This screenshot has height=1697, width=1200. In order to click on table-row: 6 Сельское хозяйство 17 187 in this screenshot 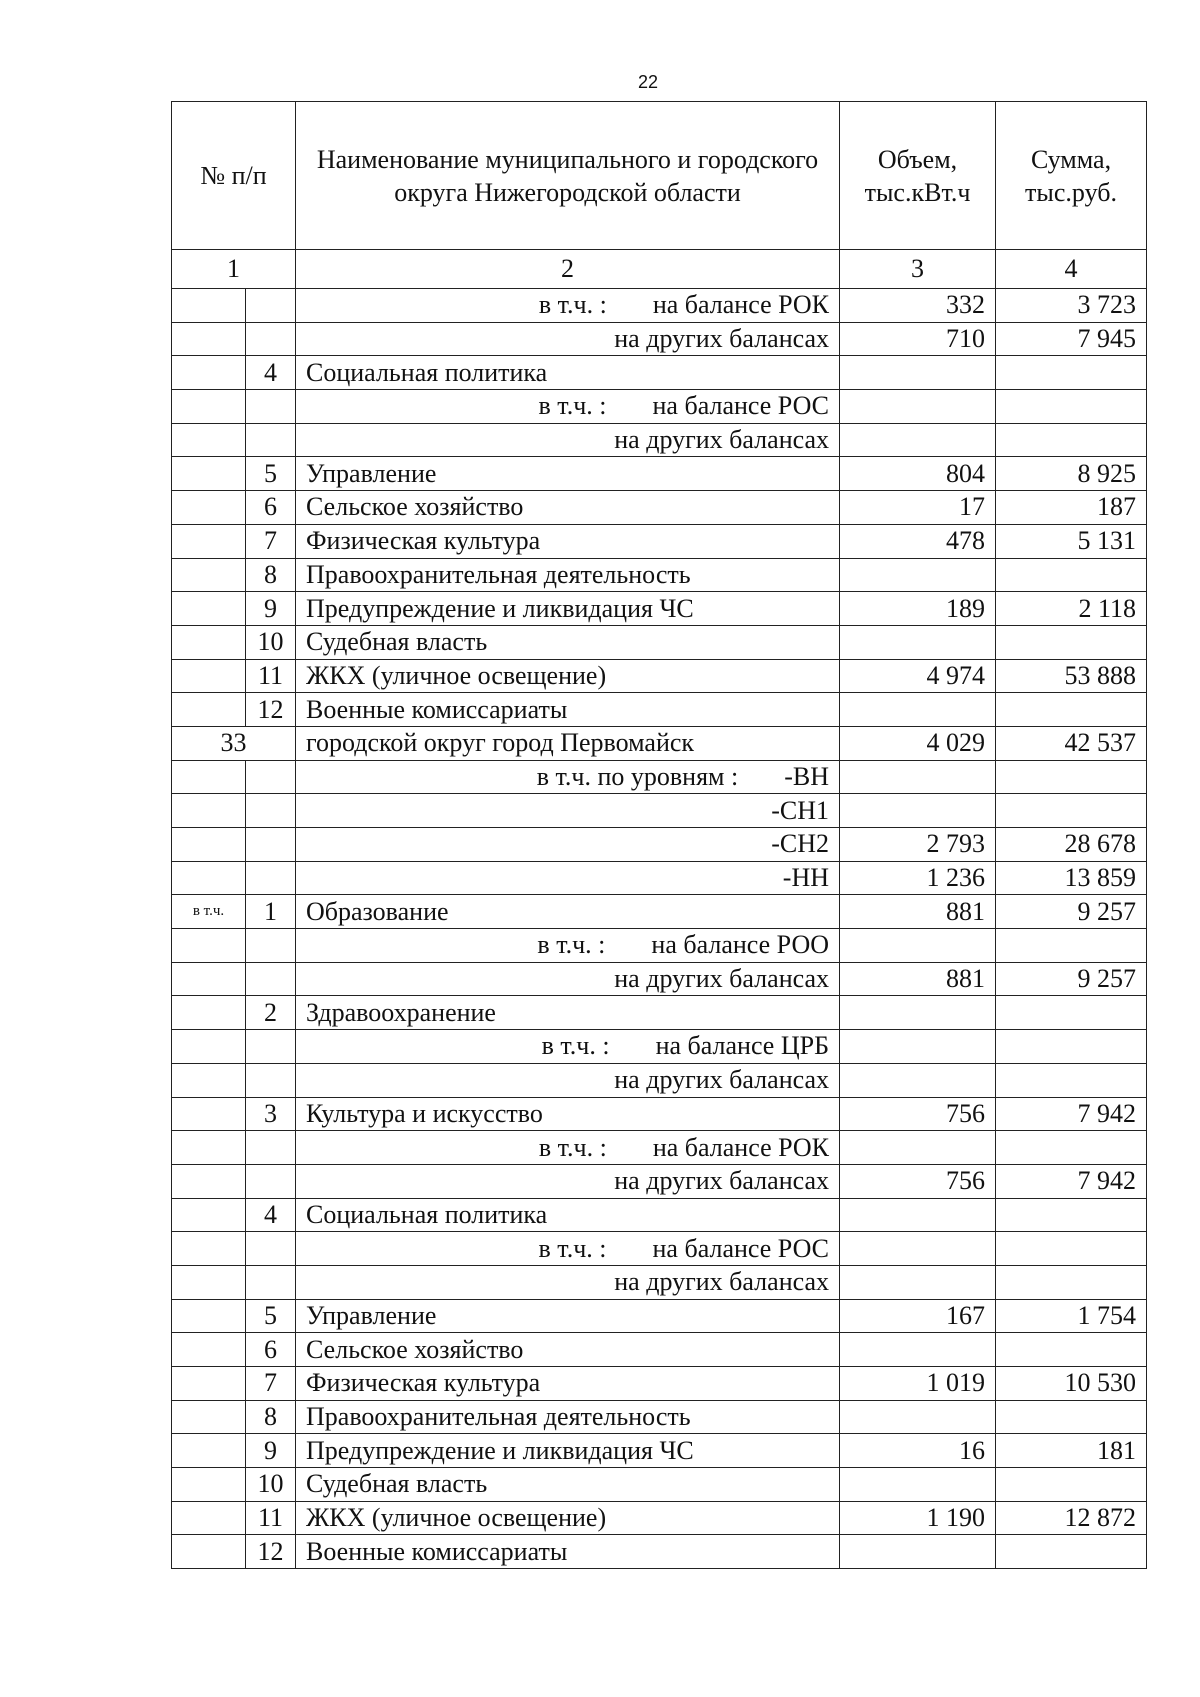, I will do `click(659, 507)`.